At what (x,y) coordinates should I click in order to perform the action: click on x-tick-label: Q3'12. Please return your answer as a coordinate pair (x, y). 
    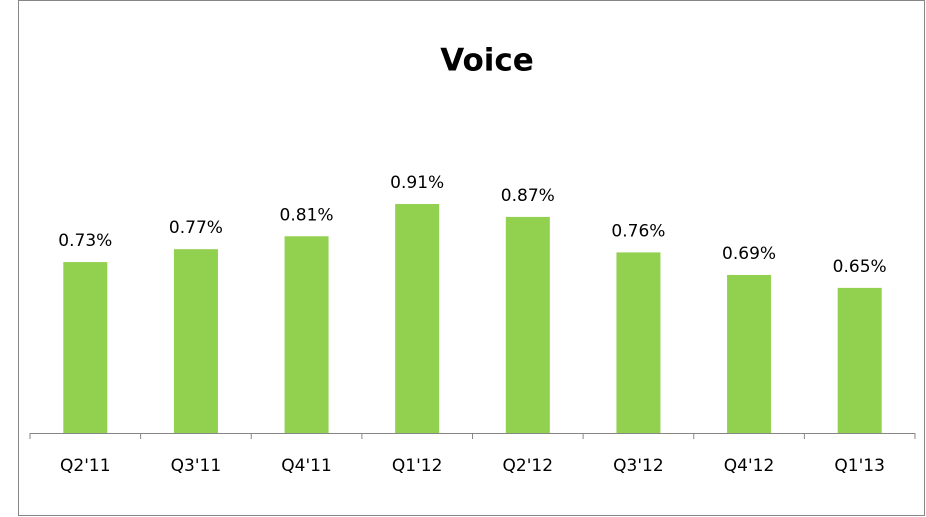
    Looking at the image, I should click on (638, 466).